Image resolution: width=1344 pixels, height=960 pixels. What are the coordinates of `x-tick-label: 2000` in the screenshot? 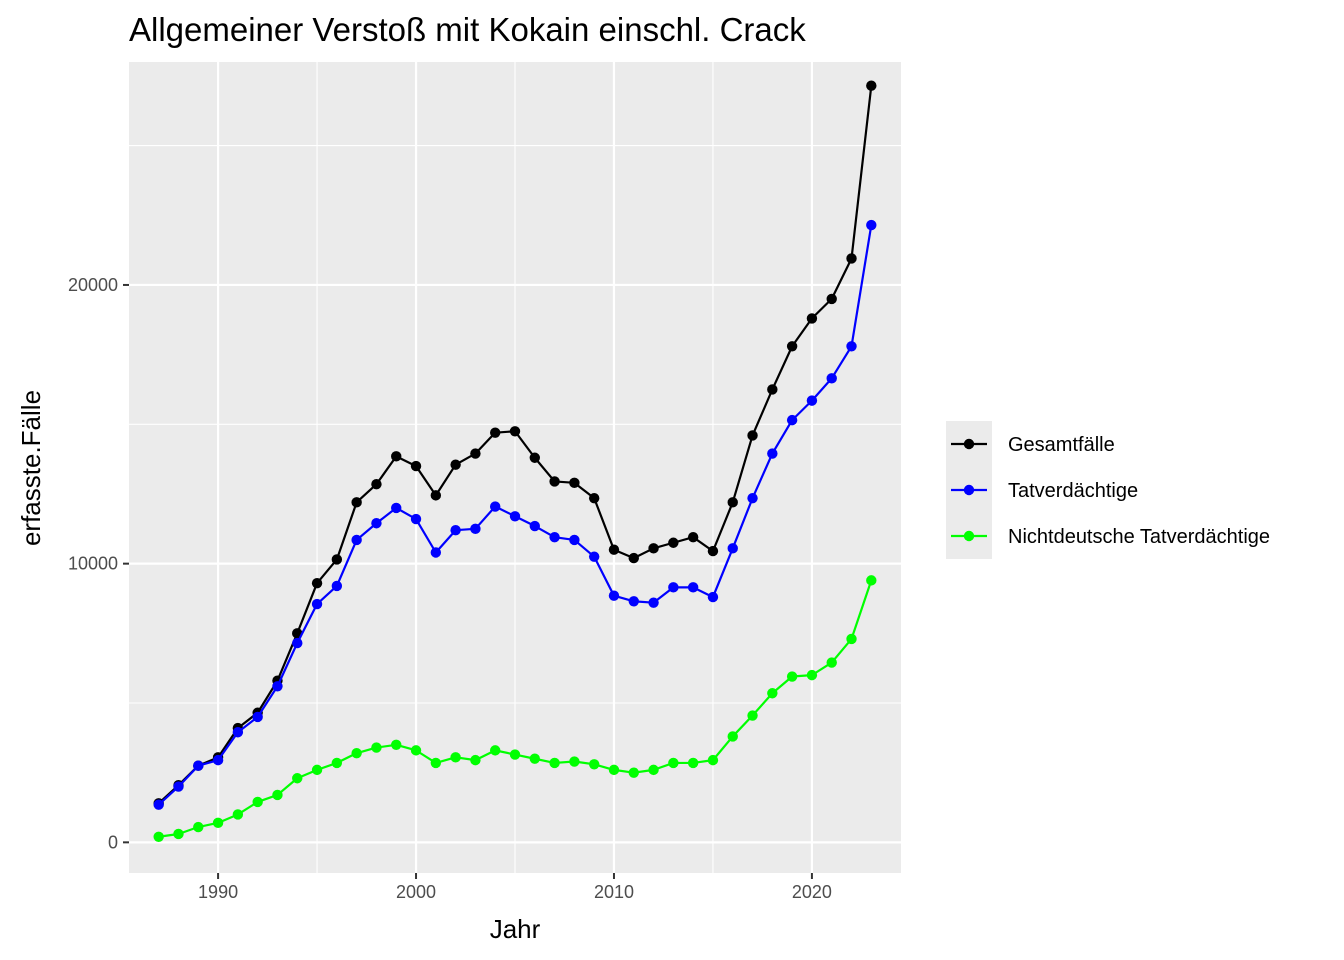 It's located at (416, 892).